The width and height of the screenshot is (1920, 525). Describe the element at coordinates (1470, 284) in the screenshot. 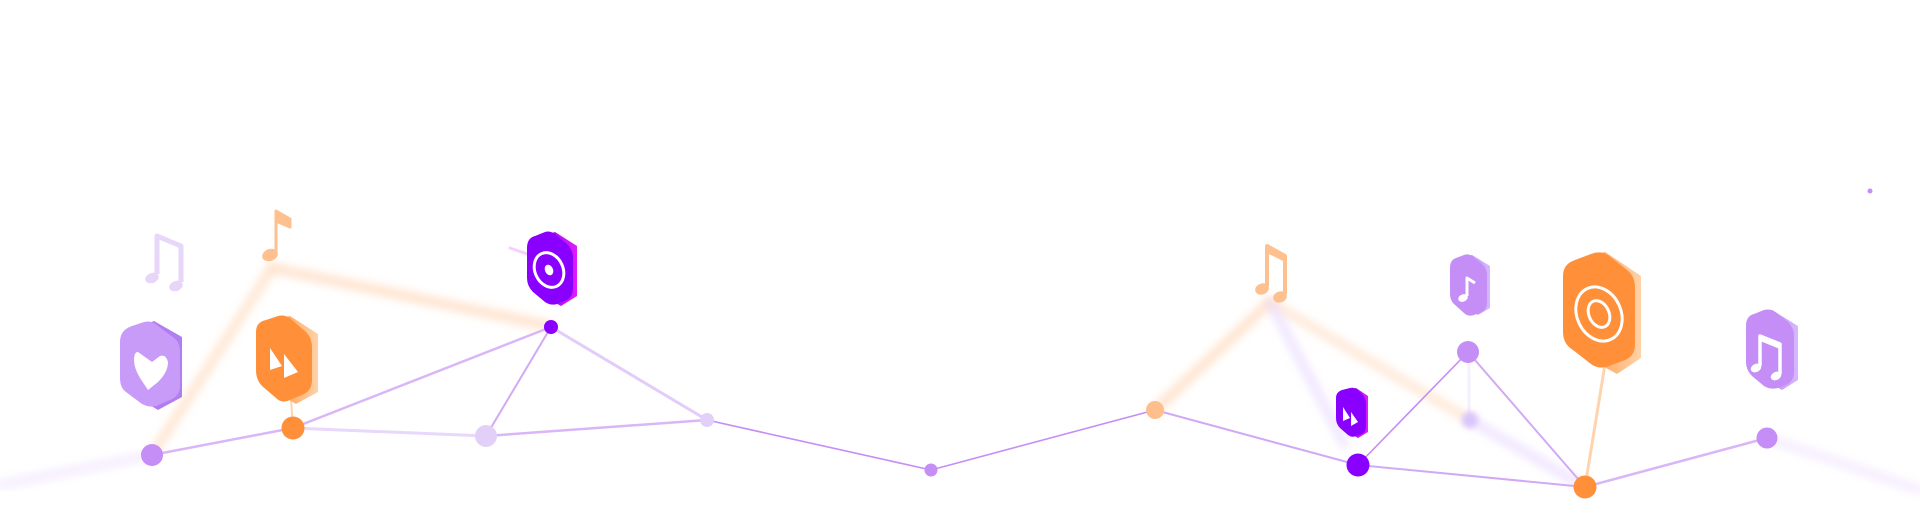

I see `note-tile-icon` at that location.